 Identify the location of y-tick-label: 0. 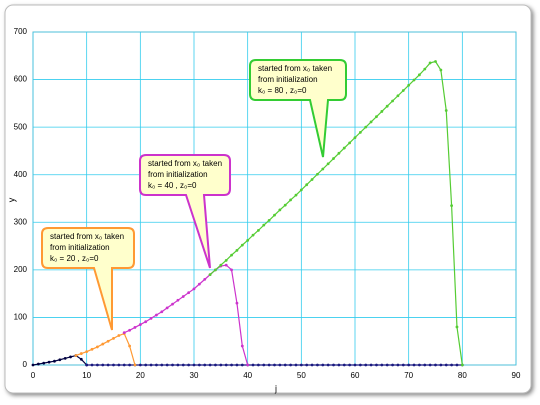
(25, 364).